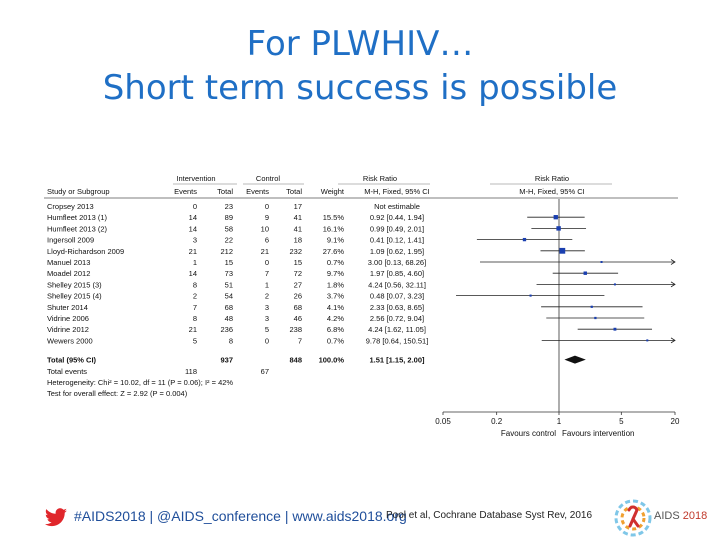 This screenshot has width=720, height=540. What do you see at coordinates (397, 284) in the screenshot?
I see `study-ci: 4.24 [0.56, 32.11]` at bounding box center [397, 284].